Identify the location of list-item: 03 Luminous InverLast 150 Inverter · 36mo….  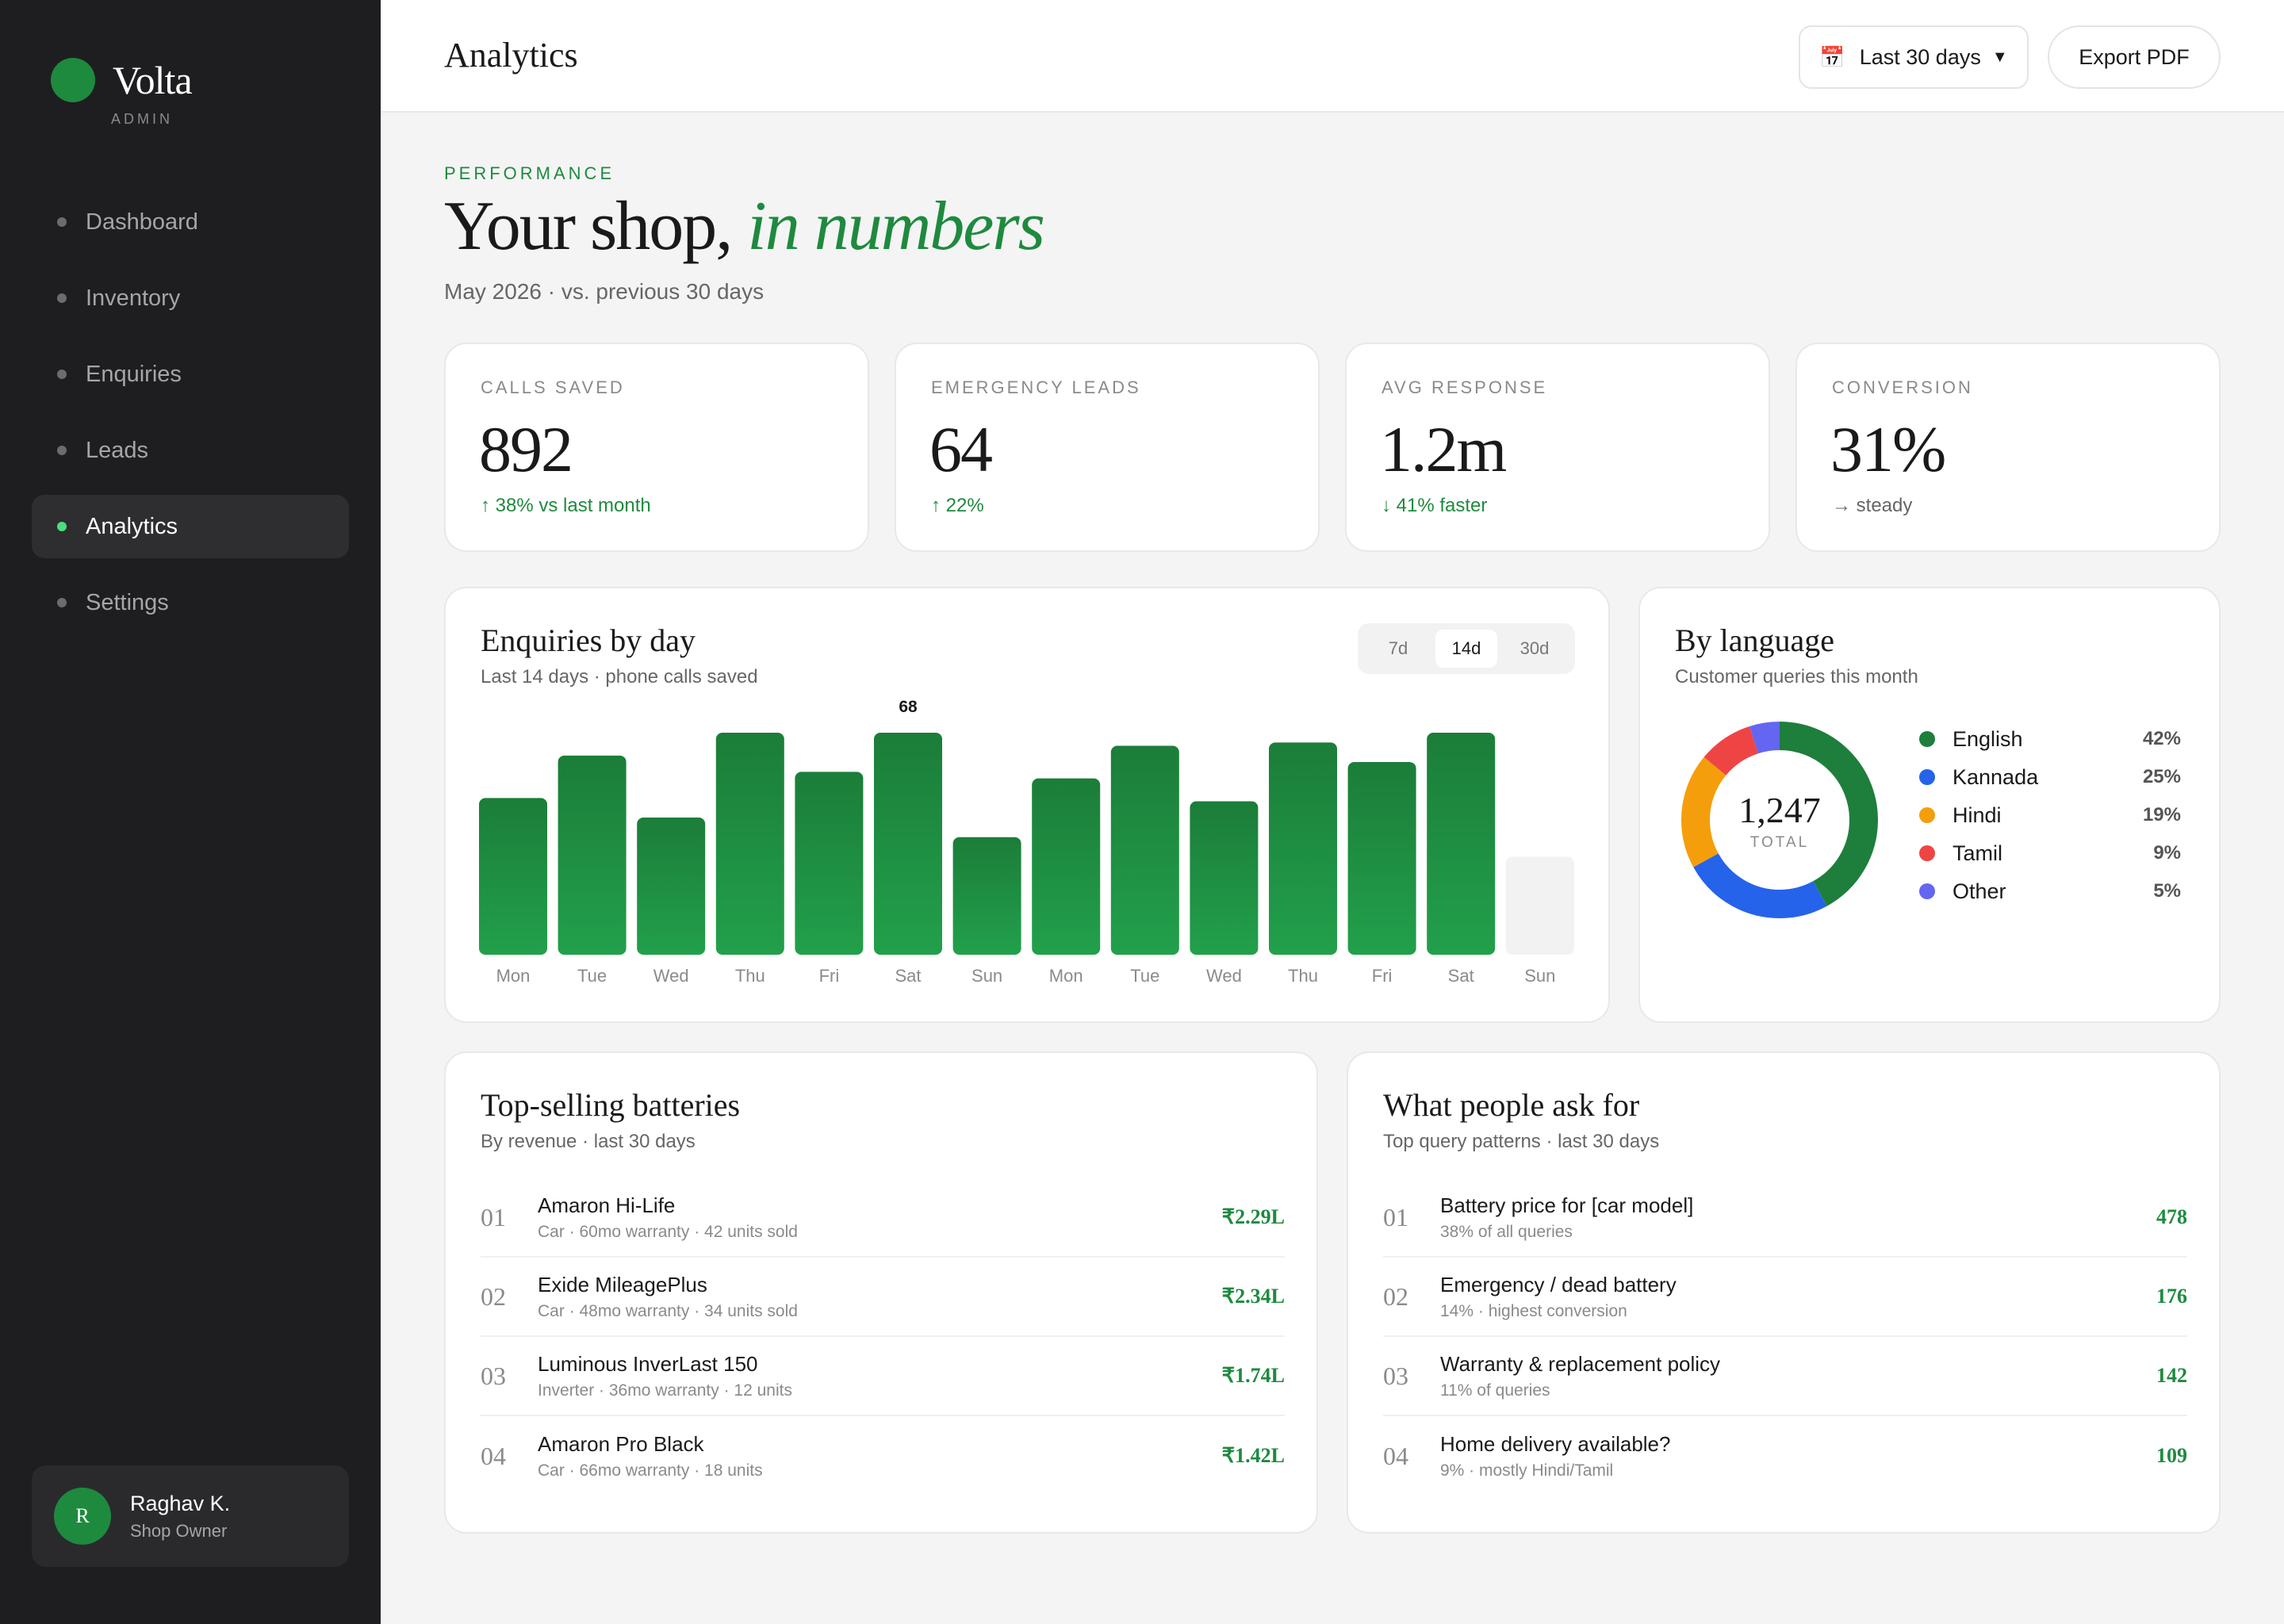
(883, 1376).